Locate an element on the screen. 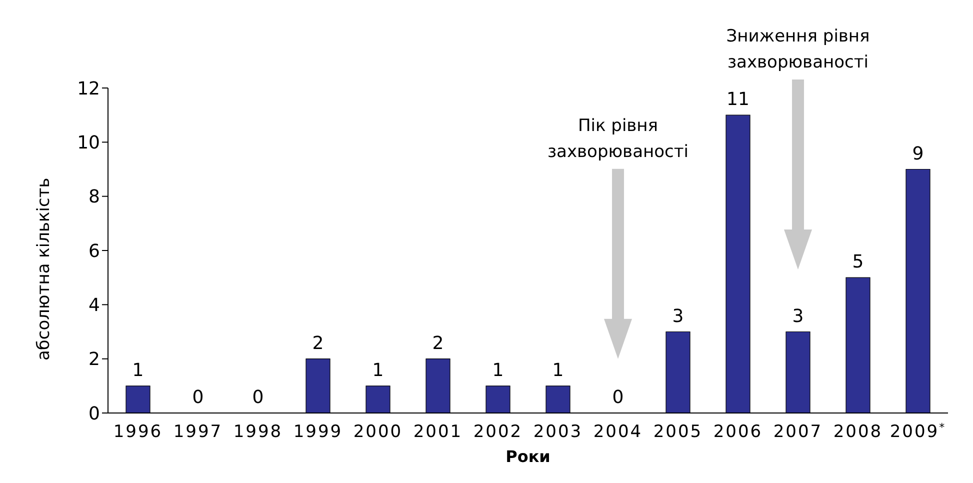 This screenshot has width=973, height=483. x-tick-label: 1998 is located at coordinates (258, 432).